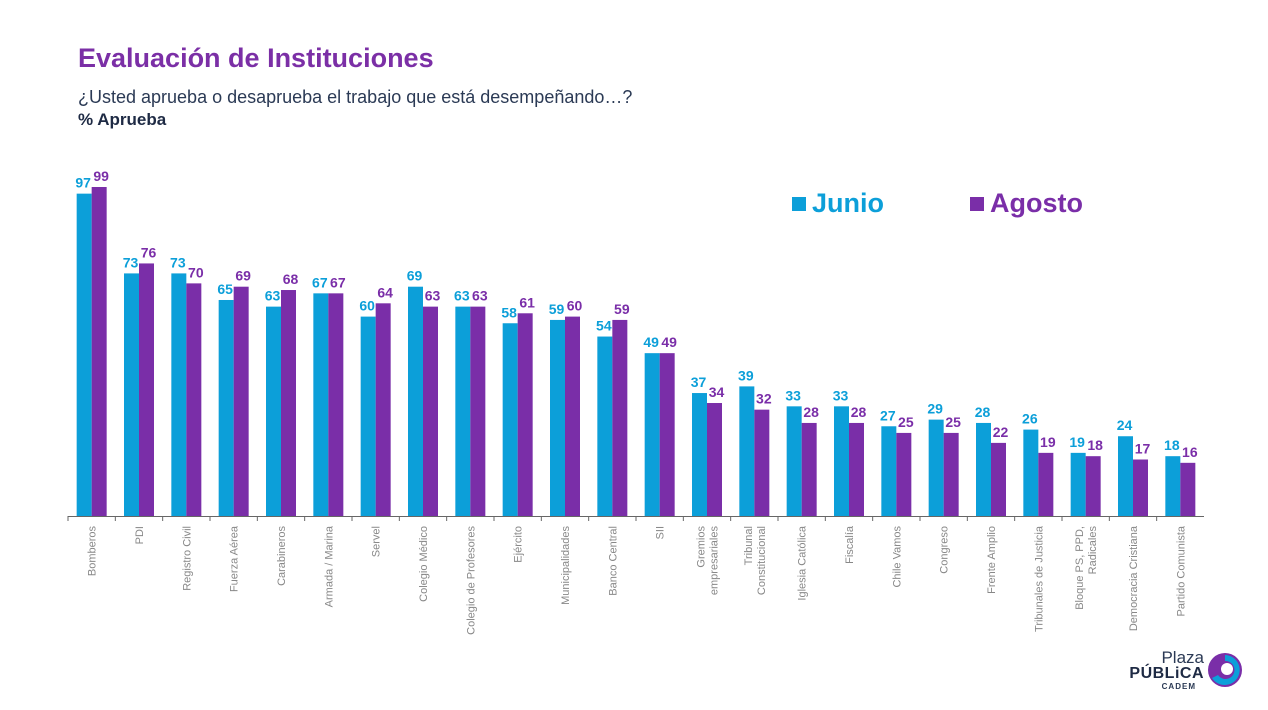  Describe the element at coordinates (367, 306) in the screenshot. I see `data-label-junio: 60` at that location.